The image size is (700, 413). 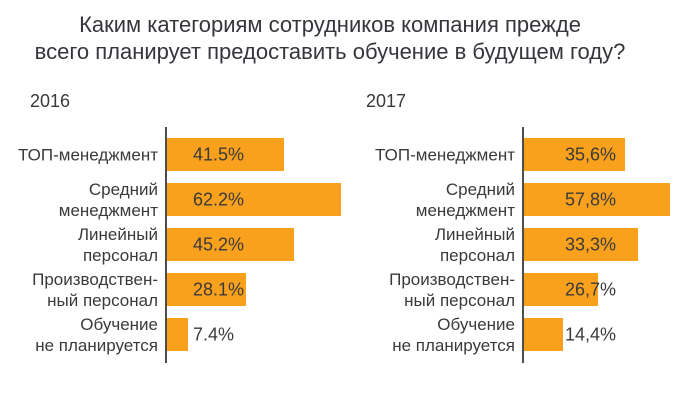 What do you see at coordinates (50, 101) in the screenshot?
I see `year-label: 2016` at bounding box center [50, 101].